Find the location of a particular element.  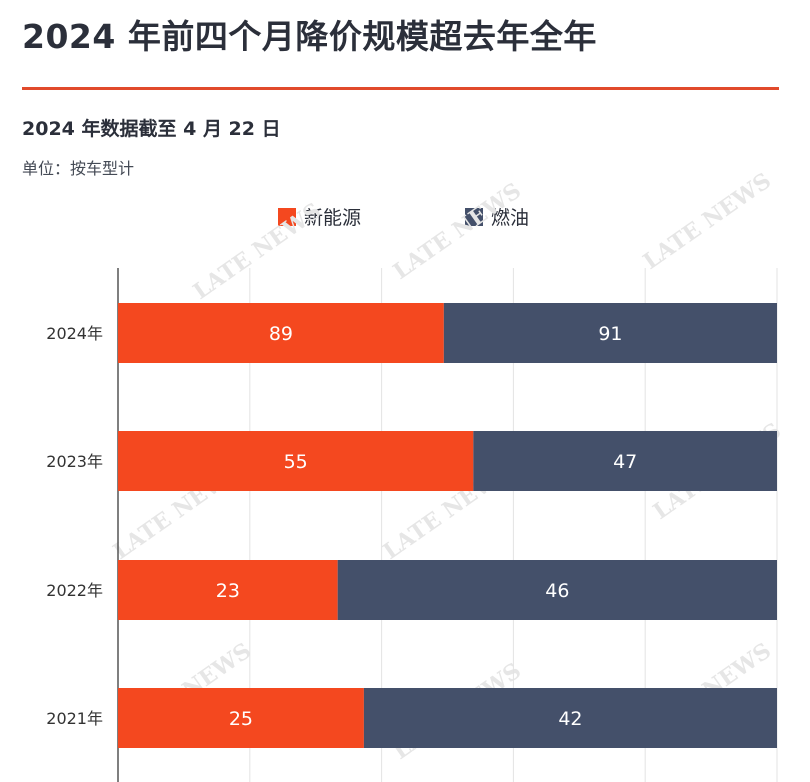

bar-value-label-fuel: 47 is located at coordinates (625, 462).